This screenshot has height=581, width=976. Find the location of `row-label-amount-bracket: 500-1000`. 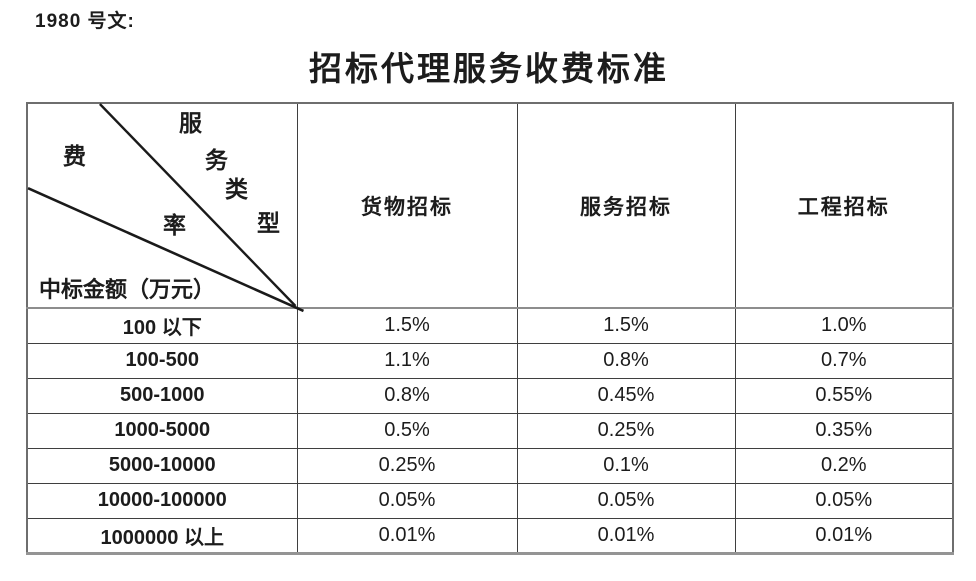

row-label-amount-bracket: 500-1000 is located at coordinates (162, 395).